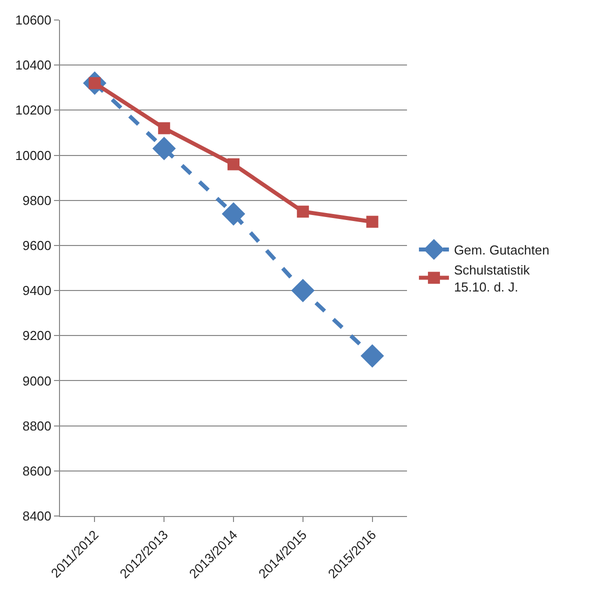  What do you see at coordinates (37, 336) in the screenshot?
I see `y-tick-label: 9200` at bounding box center [37, 336].